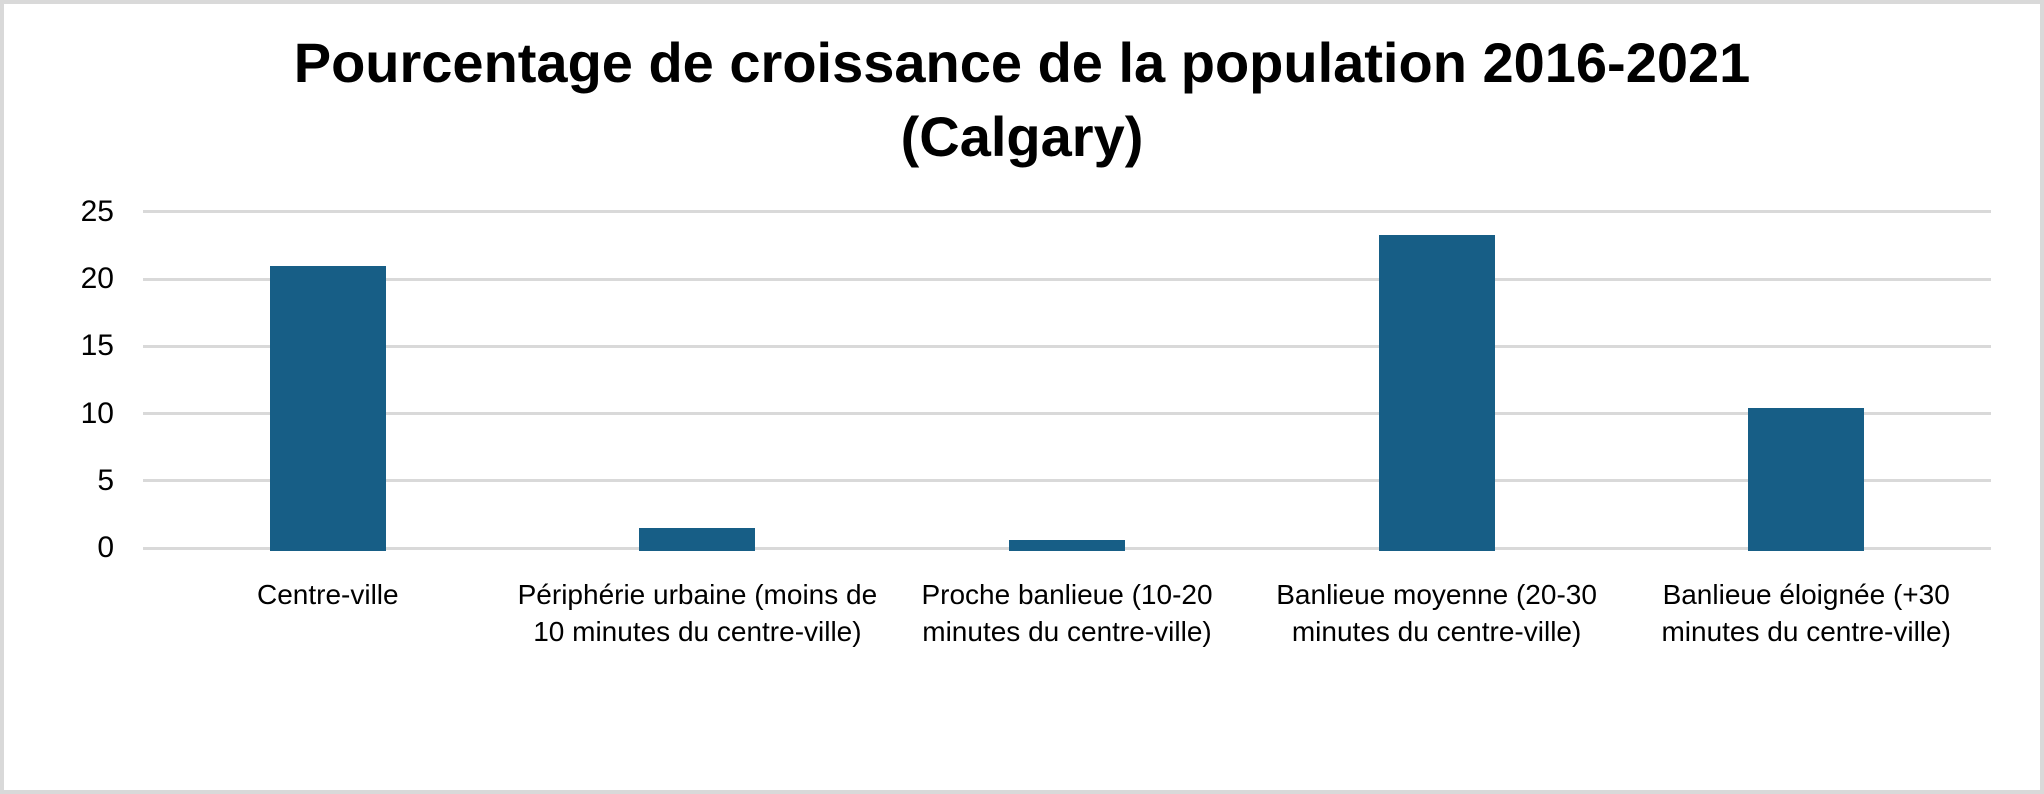  Describe the element at coordinates (97, 346) in the screenshot. I see `y-tick-label: 15` at that location.